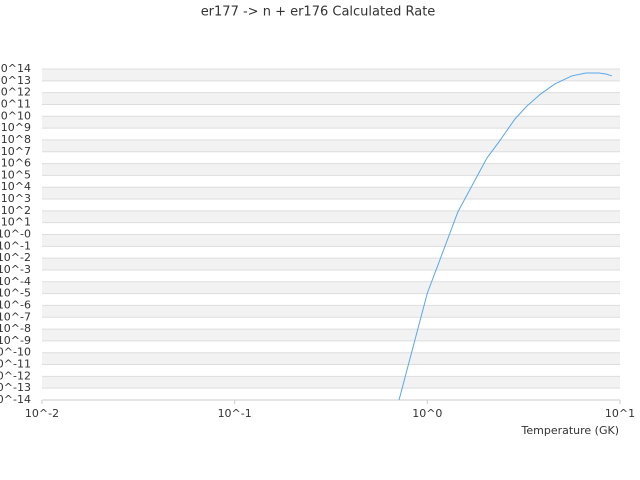 The height and width of the screenshot is (480, 640). Describe the element at coordinates (15, 245) in the screenshot. I see `y-tick-label: 10^-1` at that location.